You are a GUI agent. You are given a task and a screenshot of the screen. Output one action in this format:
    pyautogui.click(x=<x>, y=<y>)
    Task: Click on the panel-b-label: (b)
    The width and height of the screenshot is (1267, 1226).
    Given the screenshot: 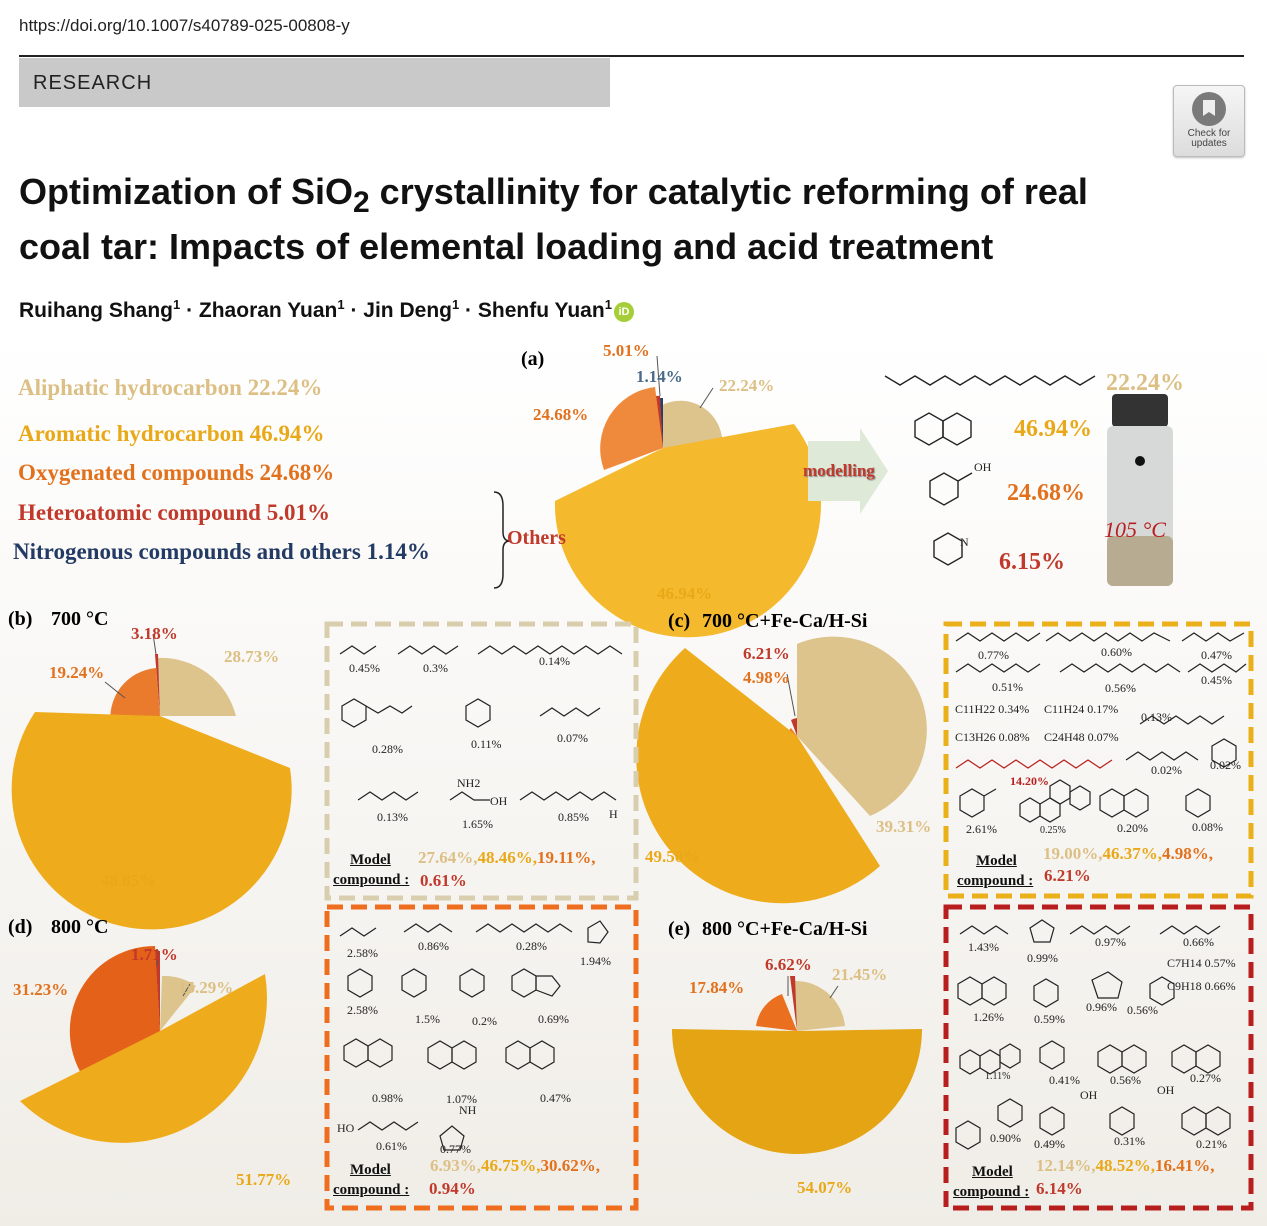 What is the action you would take?
    pyautogui.click(x=20, y=619)
    